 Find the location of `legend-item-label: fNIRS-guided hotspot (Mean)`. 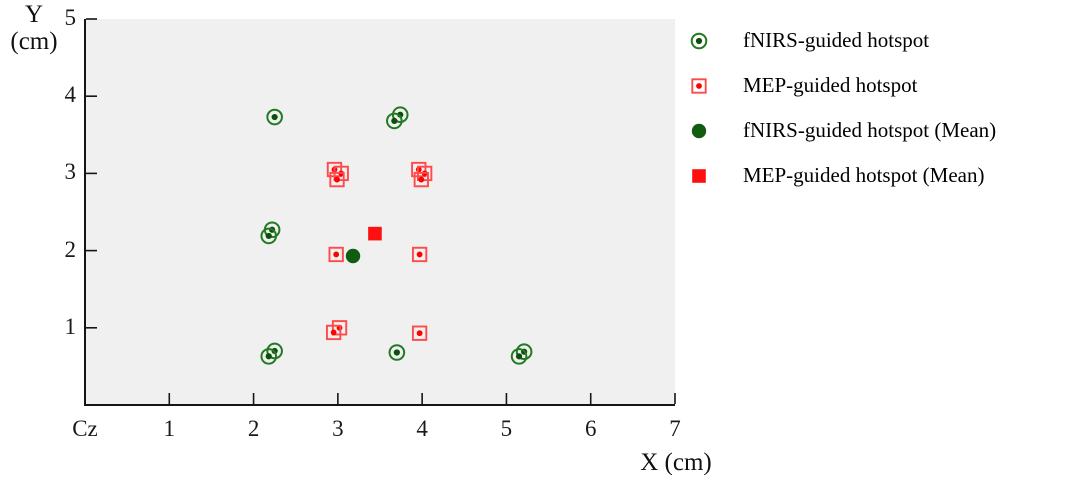

legend-item-label: fNIRS-guided hotspot (Mean) is located at coordinates (870, 130).